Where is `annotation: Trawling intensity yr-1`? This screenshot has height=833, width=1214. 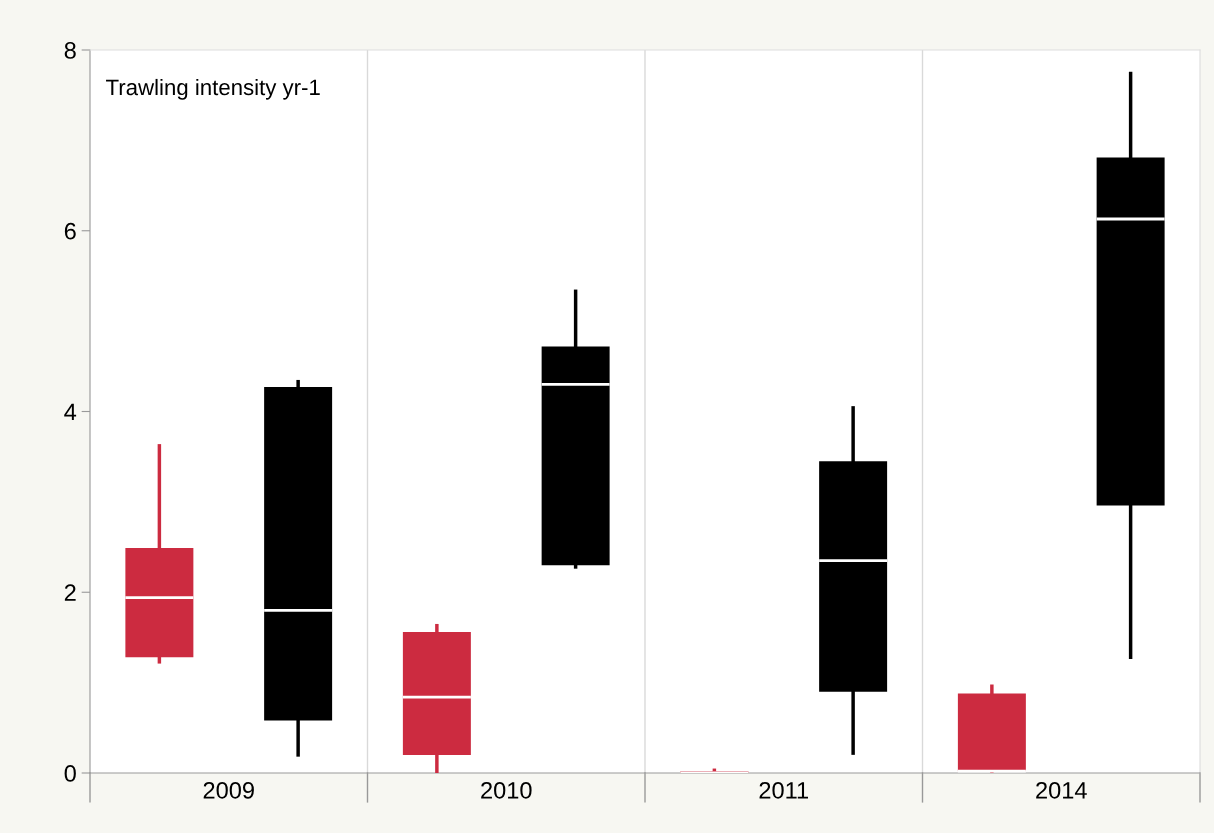 annotation: Trawling intensity yr-1 is located at coordinates (213, 89).